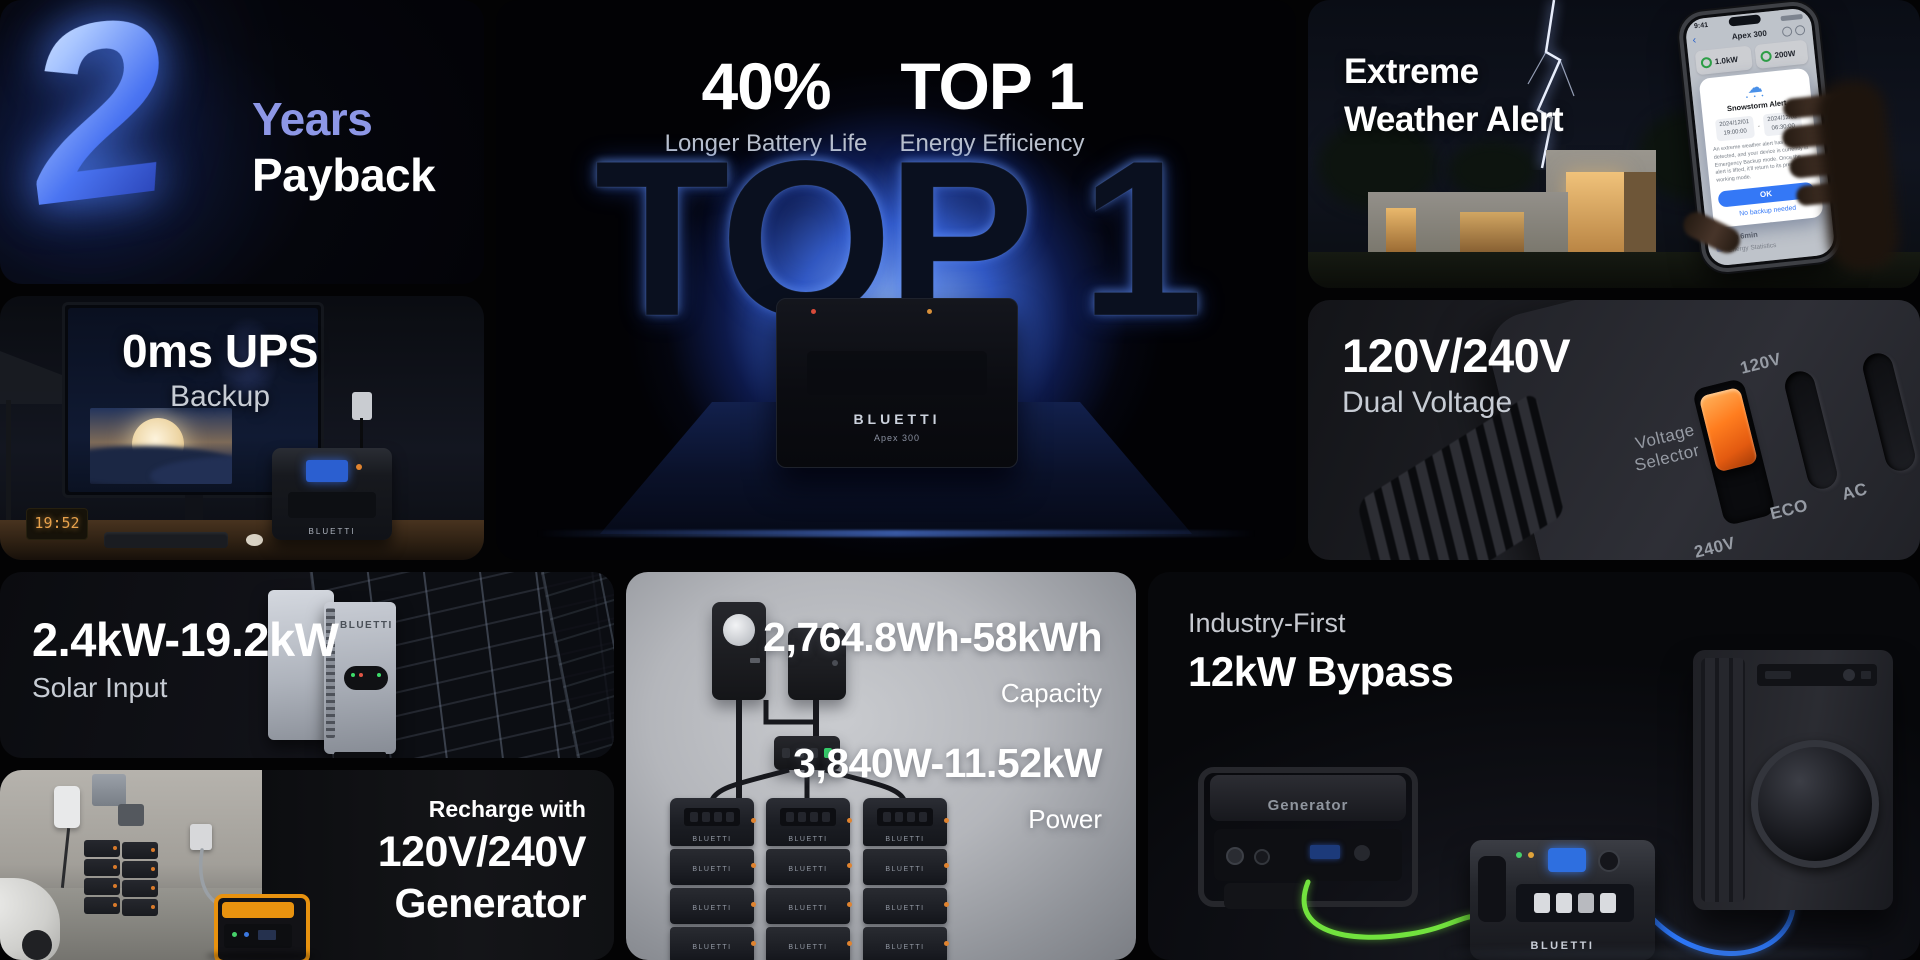 The width and height of the screenshot is (1920, 960). Describe the element at coordinates (897, 373) in the screenshot. I see `device-outlet-row` at that location.